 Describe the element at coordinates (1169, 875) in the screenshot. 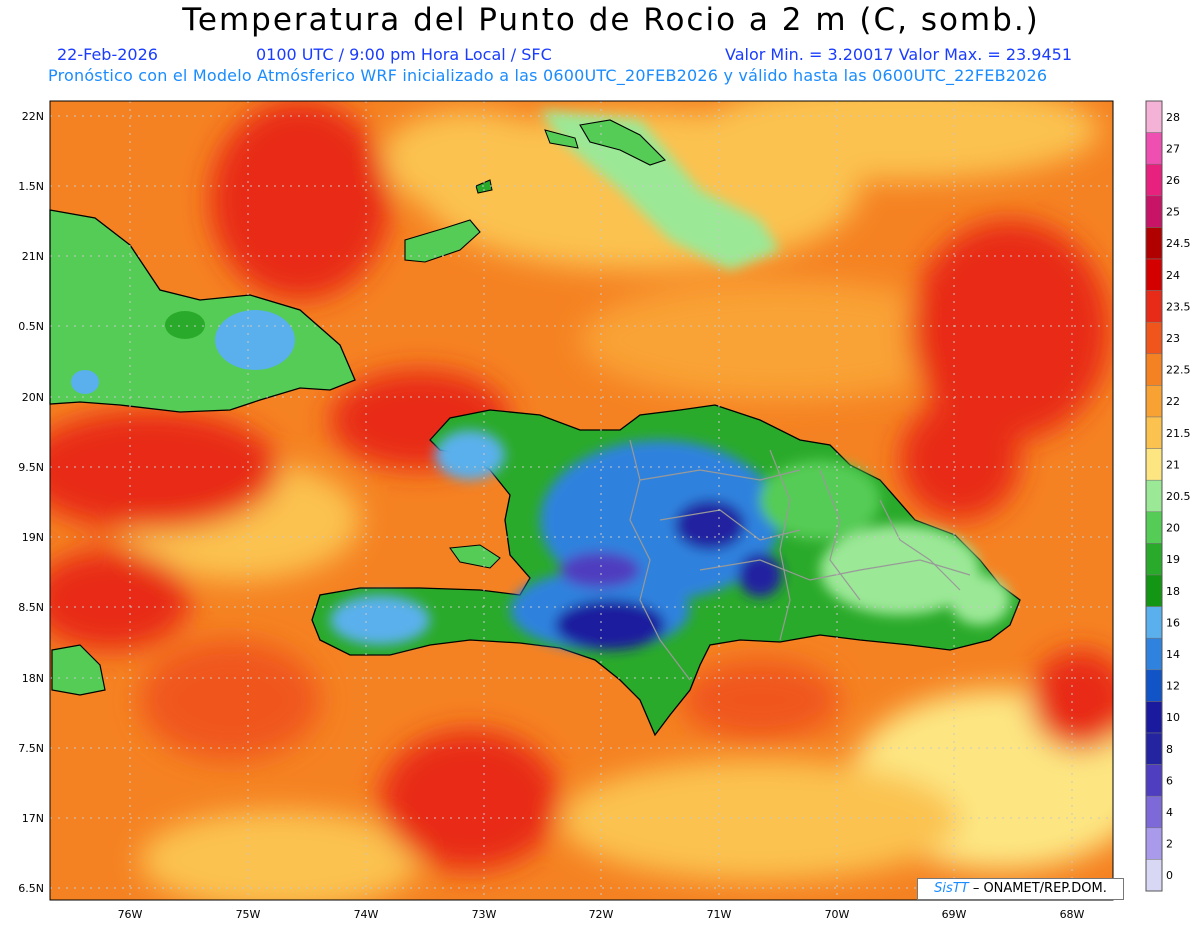

I see `legend-label: 0` at that location.